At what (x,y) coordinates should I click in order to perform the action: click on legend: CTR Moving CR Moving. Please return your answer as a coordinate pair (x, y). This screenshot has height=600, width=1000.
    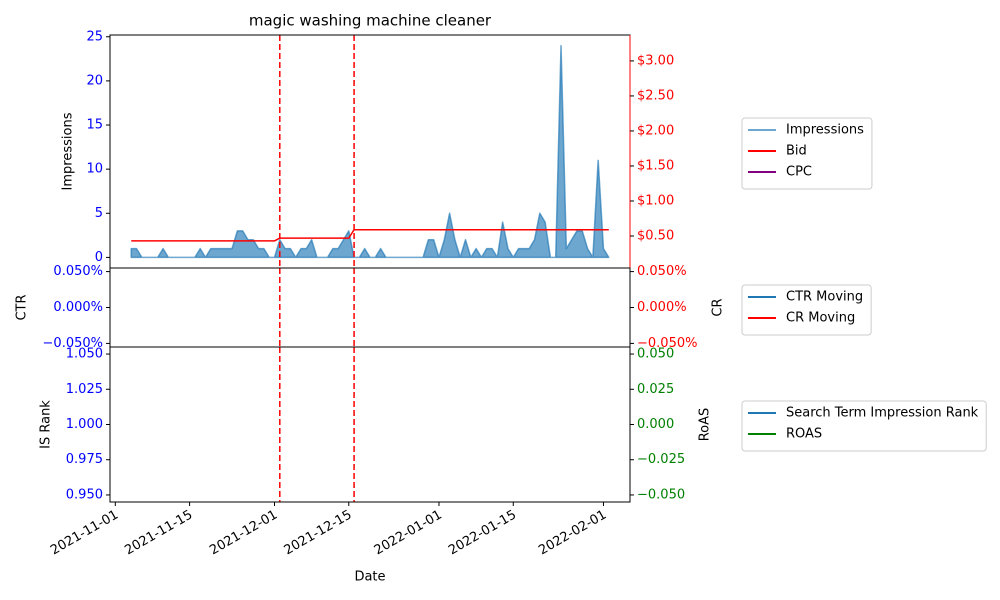
    Looking at the image, I should click on (806, 310).